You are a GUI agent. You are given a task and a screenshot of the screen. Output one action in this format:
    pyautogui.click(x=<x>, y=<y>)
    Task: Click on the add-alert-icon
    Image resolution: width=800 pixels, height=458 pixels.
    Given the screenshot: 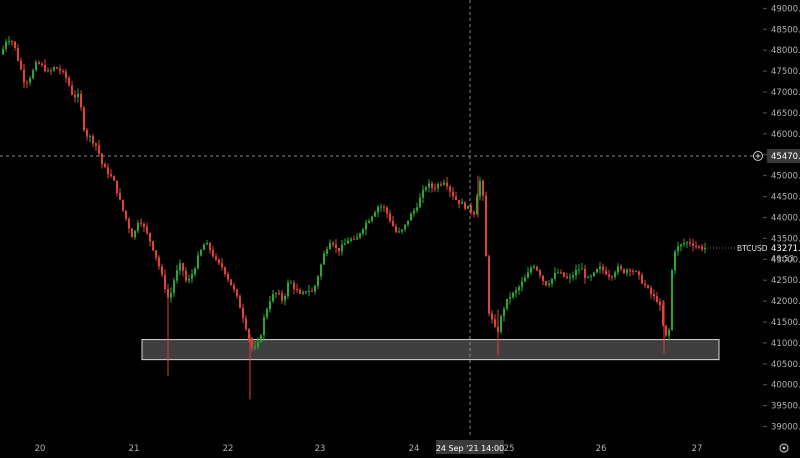 What is the action you would take?
    pyautogui.click(x=758, y=155)
    